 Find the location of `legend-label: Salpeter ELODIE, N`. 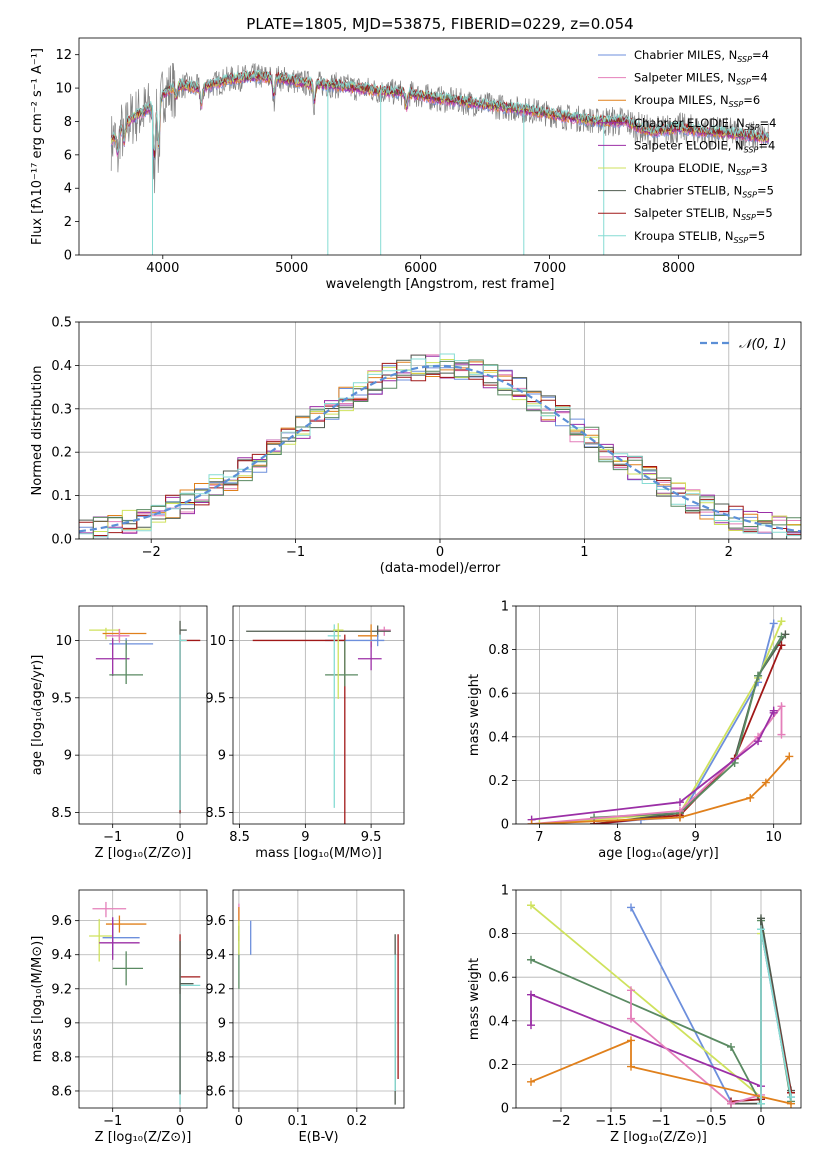

legend-label: Salpeter ELODIE, N is located at coordinates (689, 145).